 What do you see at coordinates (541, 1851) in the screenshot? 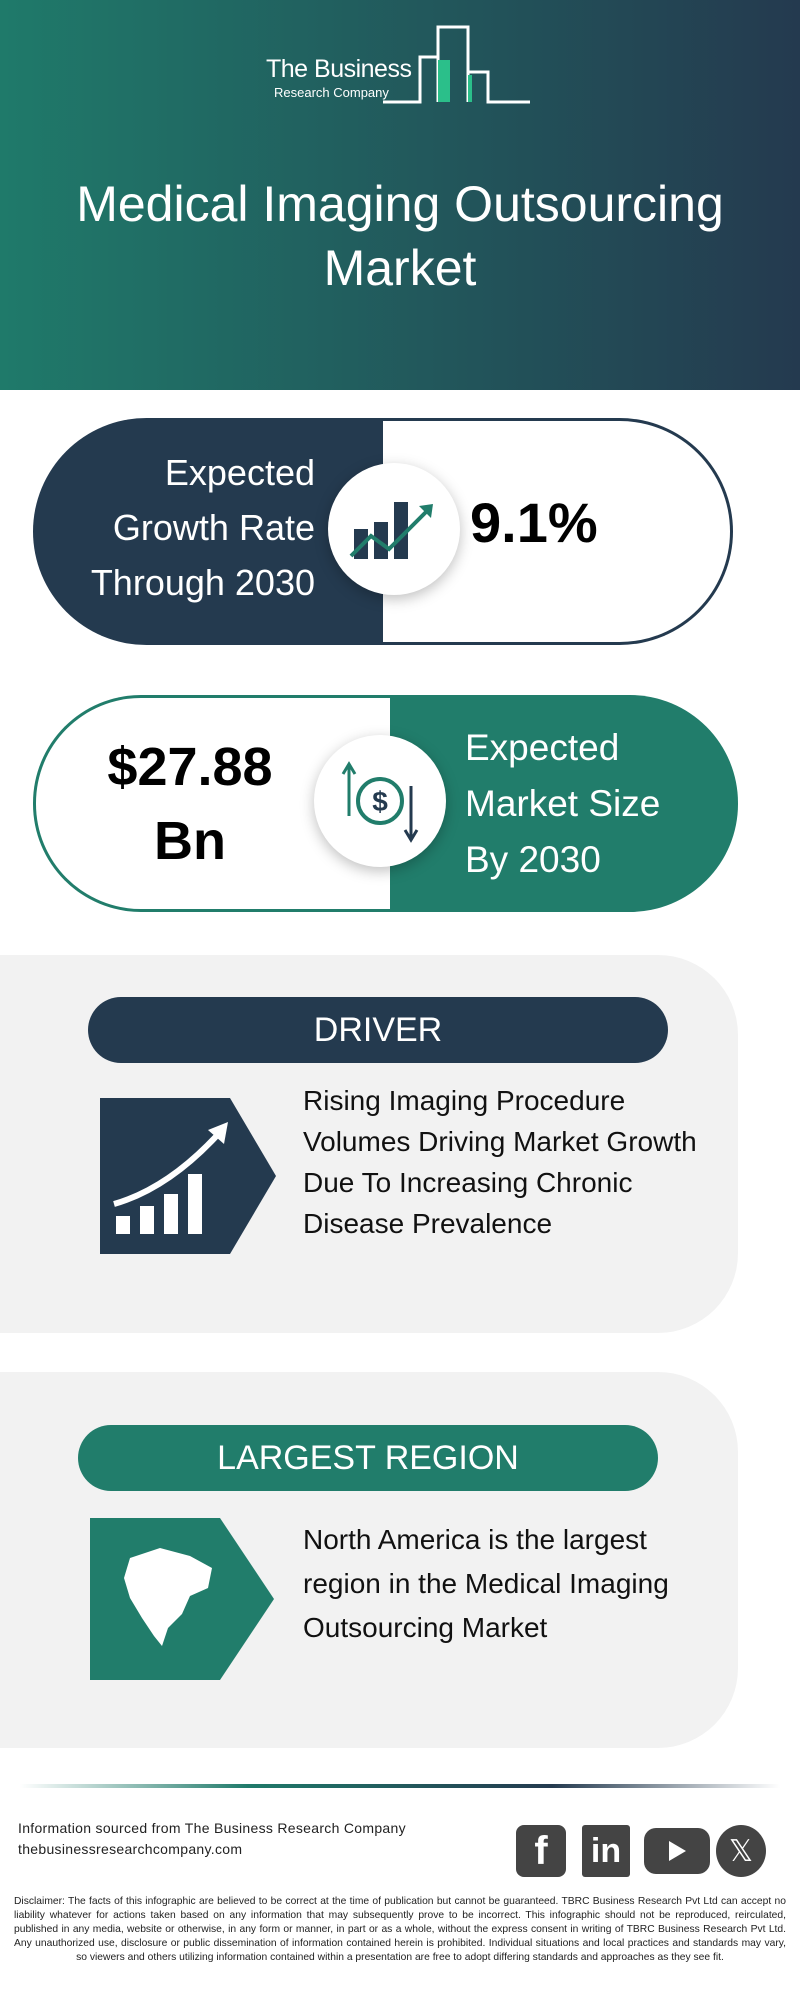
I see `facebook-icon: f` at bounding box center [541, 1851].